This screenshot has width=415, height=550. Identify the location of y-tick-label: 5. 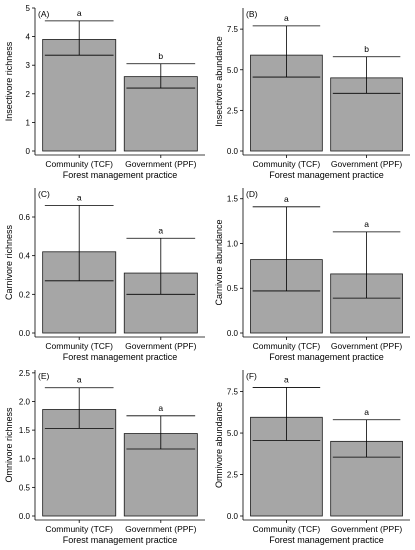
(28, 8).